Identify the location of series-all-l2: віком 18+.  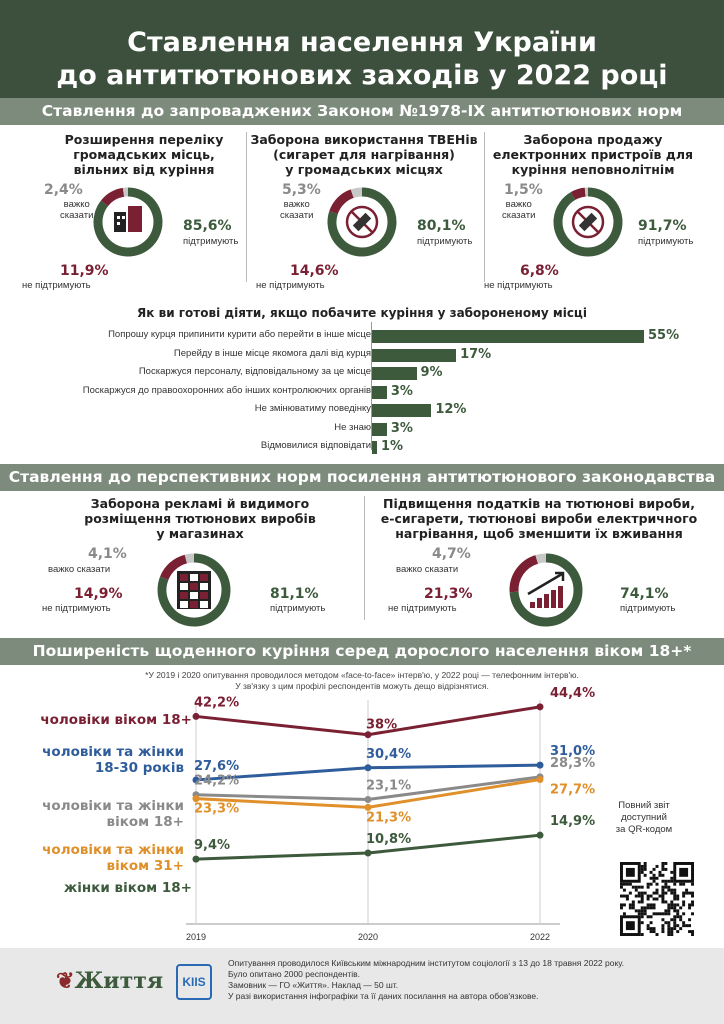
(145, 822).